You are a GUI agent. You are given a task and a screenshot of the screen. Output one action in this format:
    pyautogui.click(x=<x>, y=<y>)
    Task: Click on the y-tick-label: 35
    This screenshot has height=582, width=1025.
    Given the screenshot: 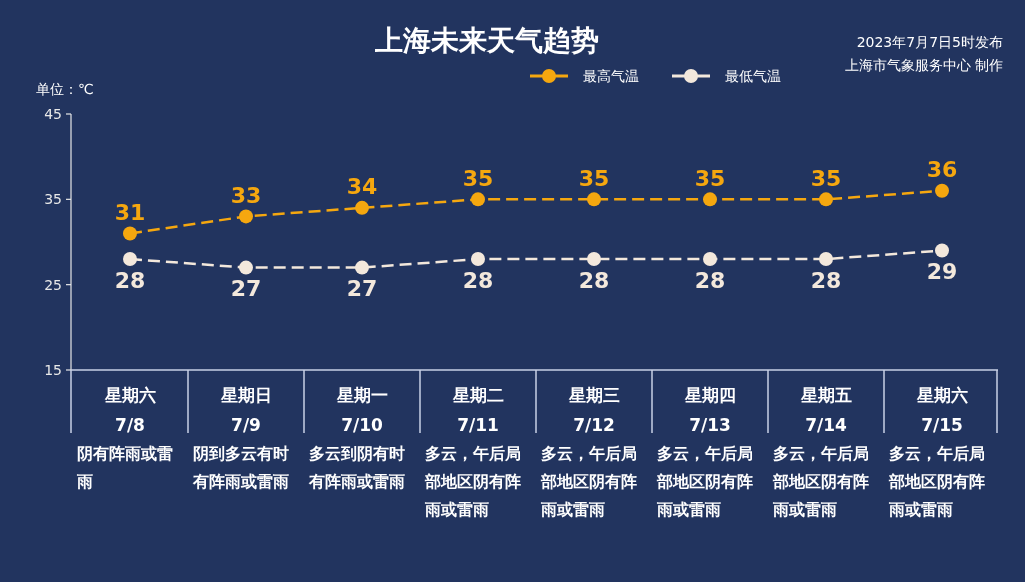 What is the action you would take?
    pyautogui.click(x=53, y=199)
    